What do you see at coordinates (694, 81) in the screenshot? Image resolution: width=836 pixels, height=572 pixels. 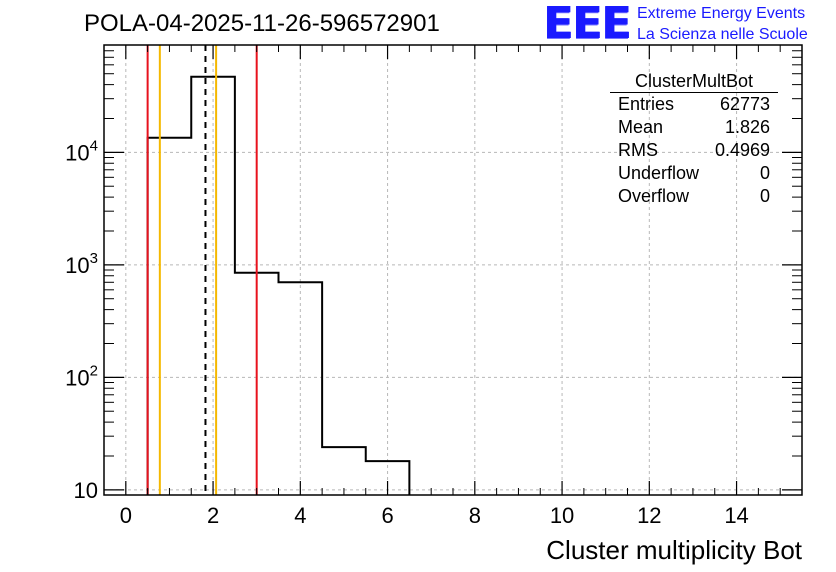 I see `stats-title: ClusterMultBot` at bounding box center [694, 81].